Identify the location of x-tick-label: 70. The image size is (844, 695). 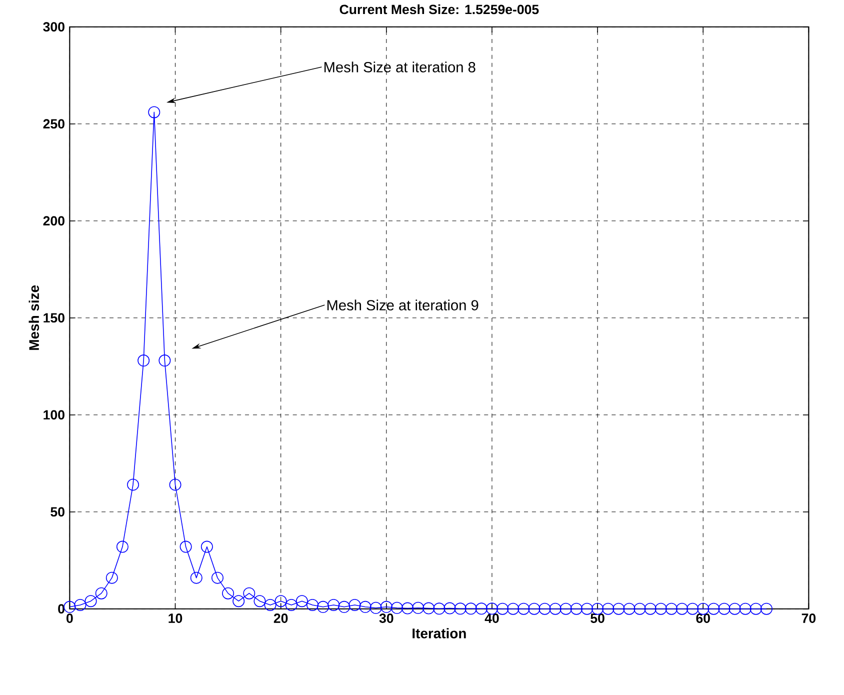
(809, 619).